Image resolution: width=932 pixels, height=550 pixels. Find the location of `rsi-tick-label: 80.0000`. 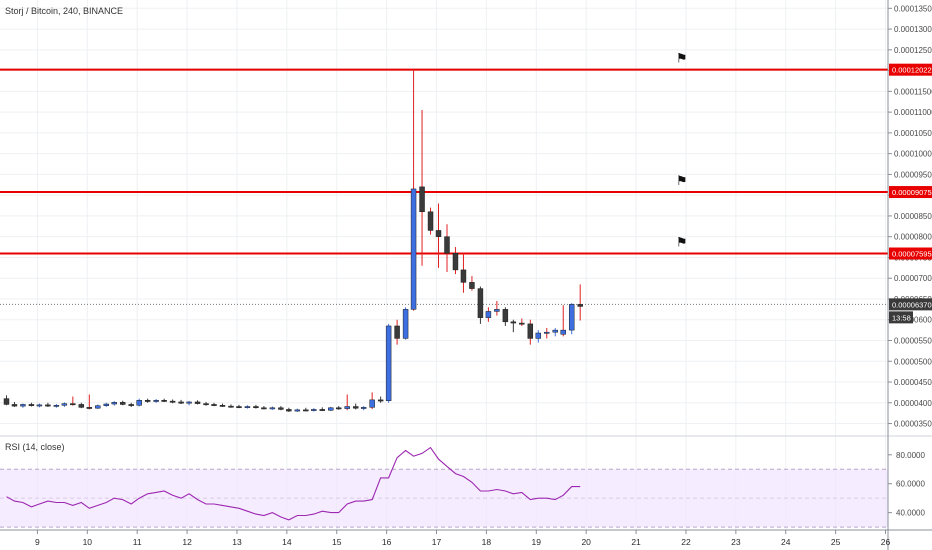

rsi-tick-label: 80.0000 is located at coordinates (910, 455).